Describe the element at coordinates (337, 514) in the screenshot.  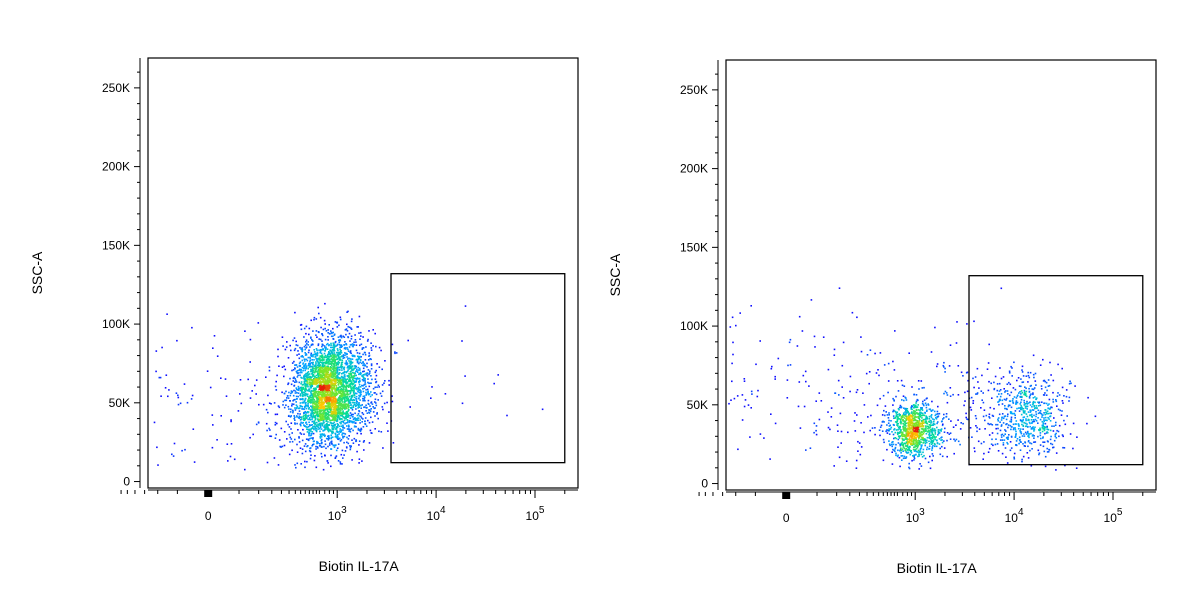
I see `x-tick-label: 103` at that location.